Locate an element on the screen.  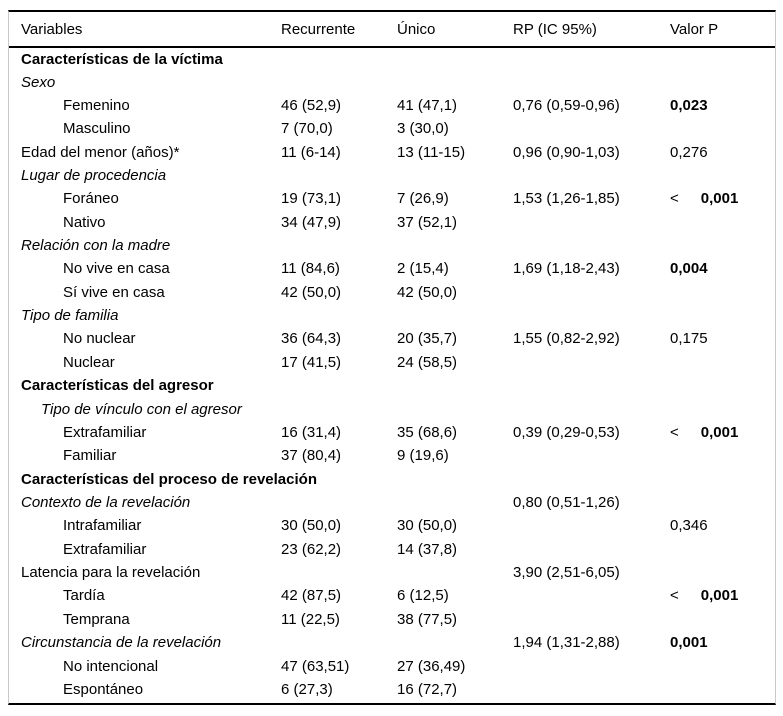
p-value: 0,023 is located at coordinates (689, 105).